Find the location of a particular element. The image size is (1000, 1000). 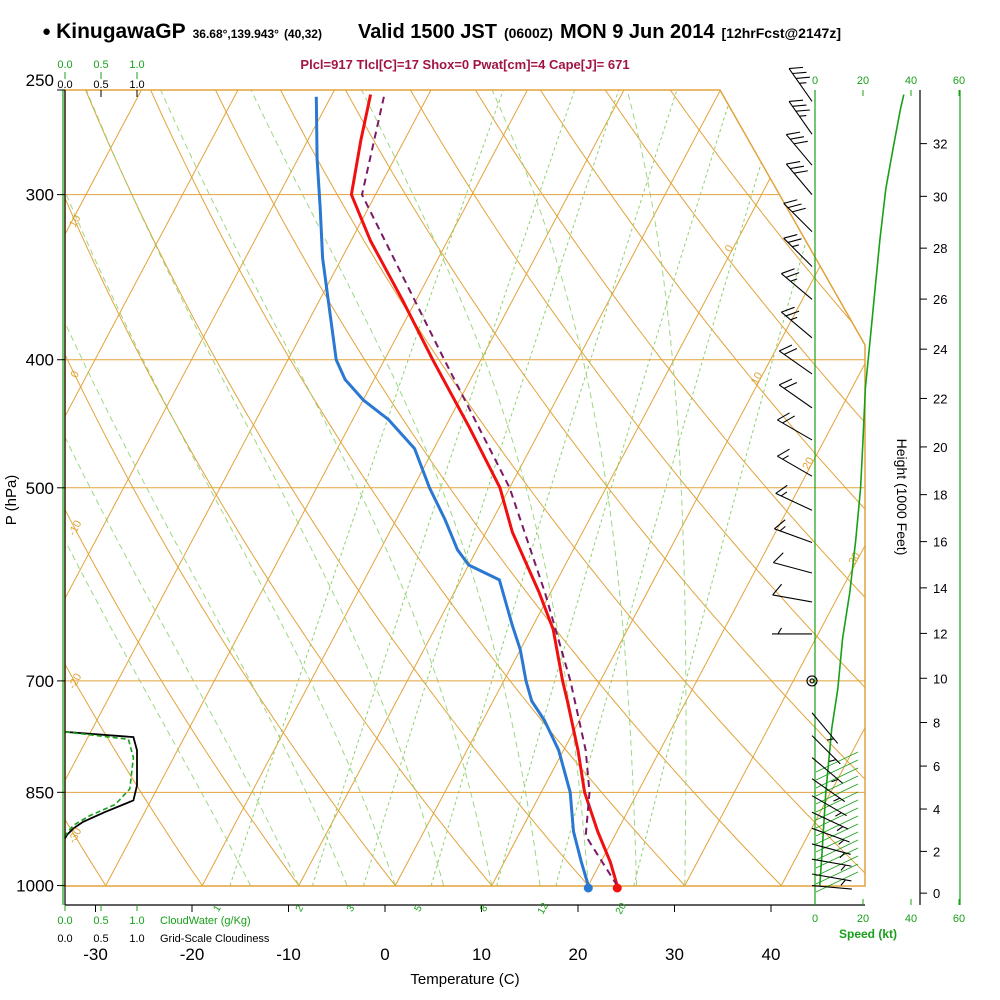

mixing-ratio-label: 5 is located at coordinates (419, 908).